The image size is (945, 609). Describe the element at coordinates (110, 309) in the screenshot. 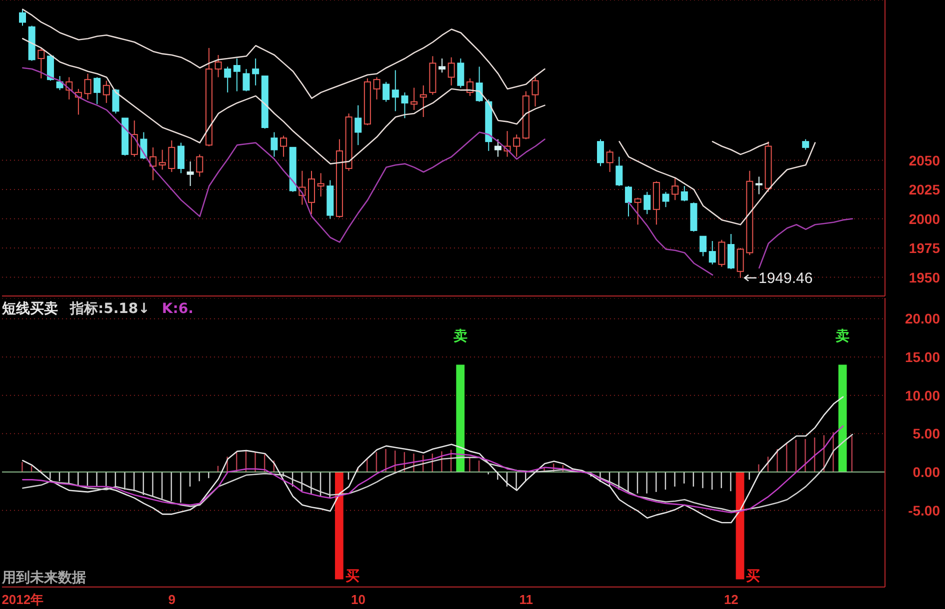

I see `text: 指标:5.18↓` at that location.